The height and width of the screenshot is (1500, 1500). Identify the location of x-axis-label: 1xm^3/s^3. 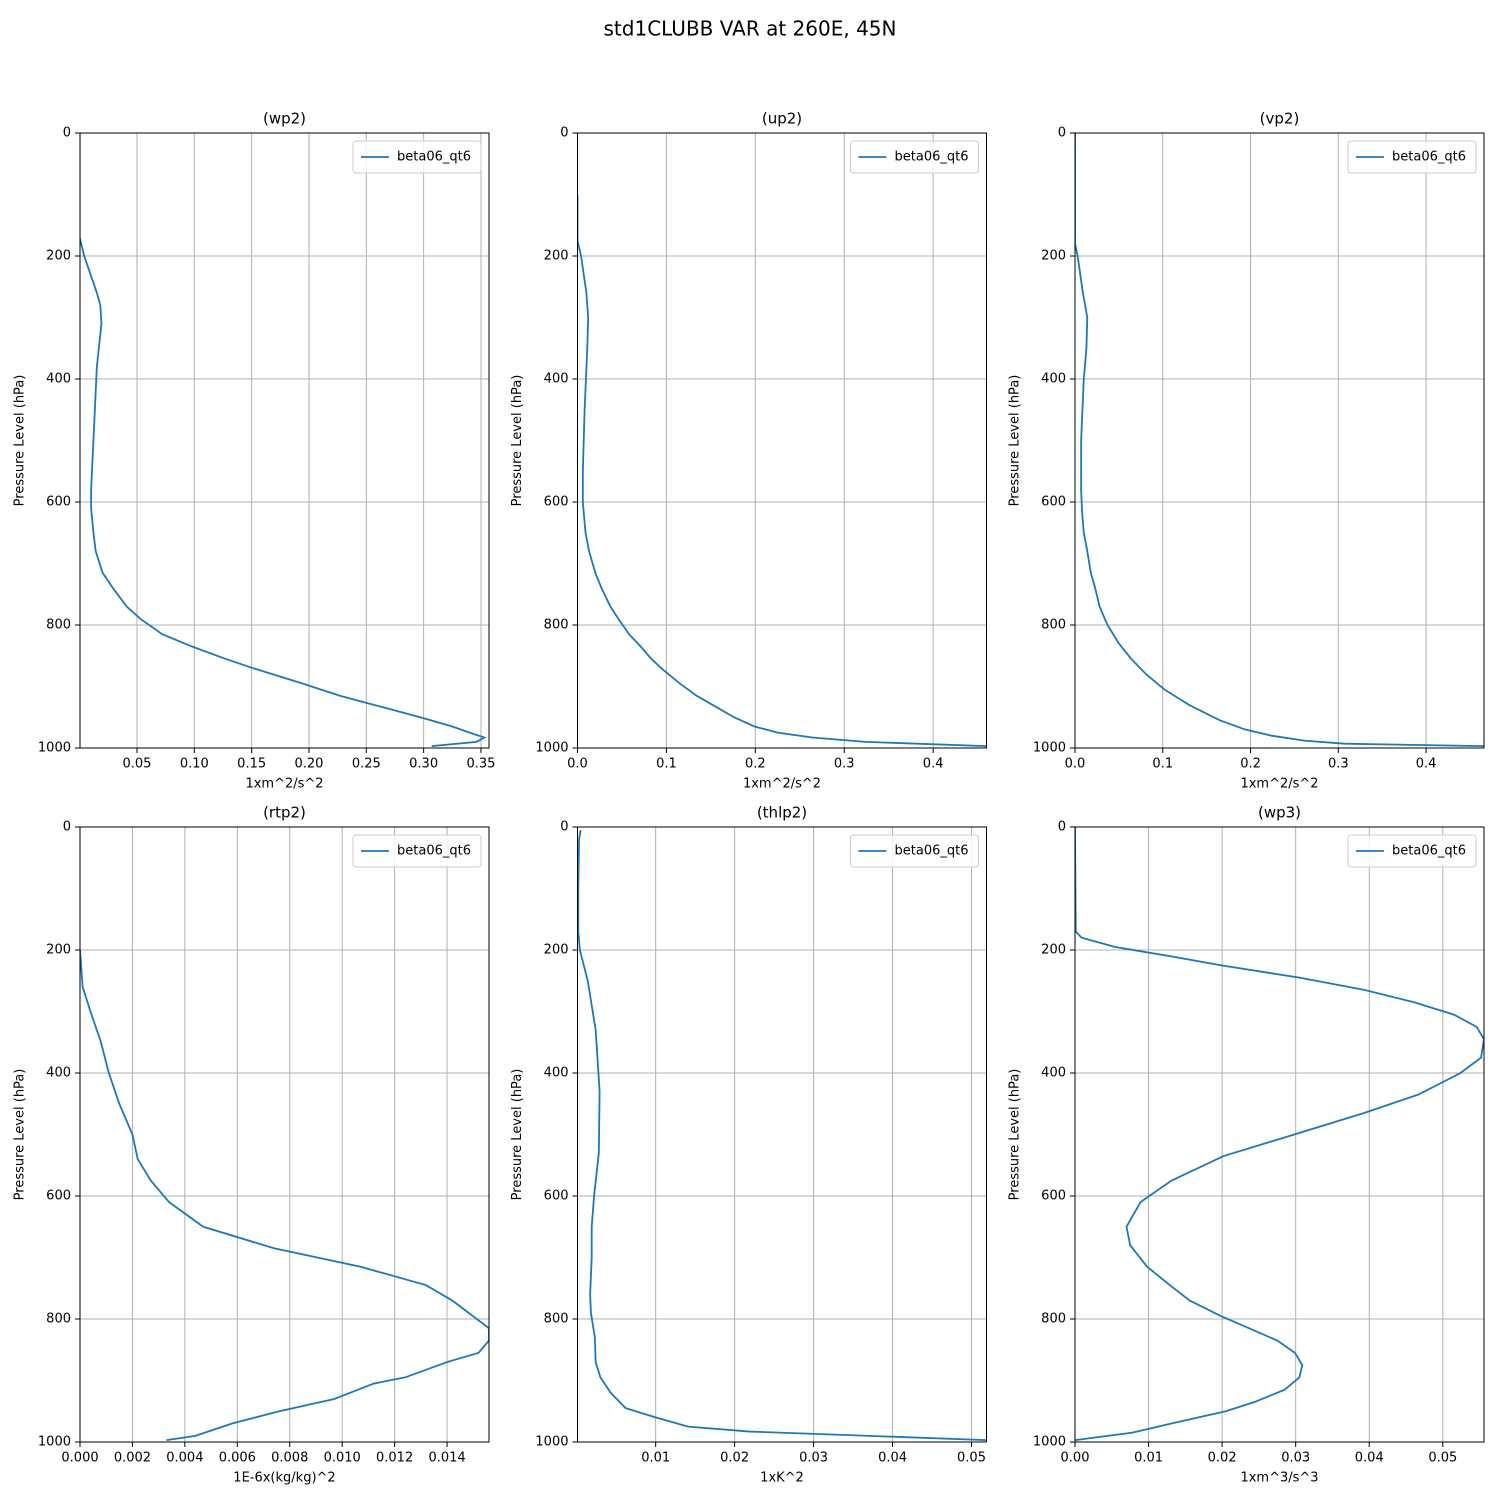
(1279, 1478).